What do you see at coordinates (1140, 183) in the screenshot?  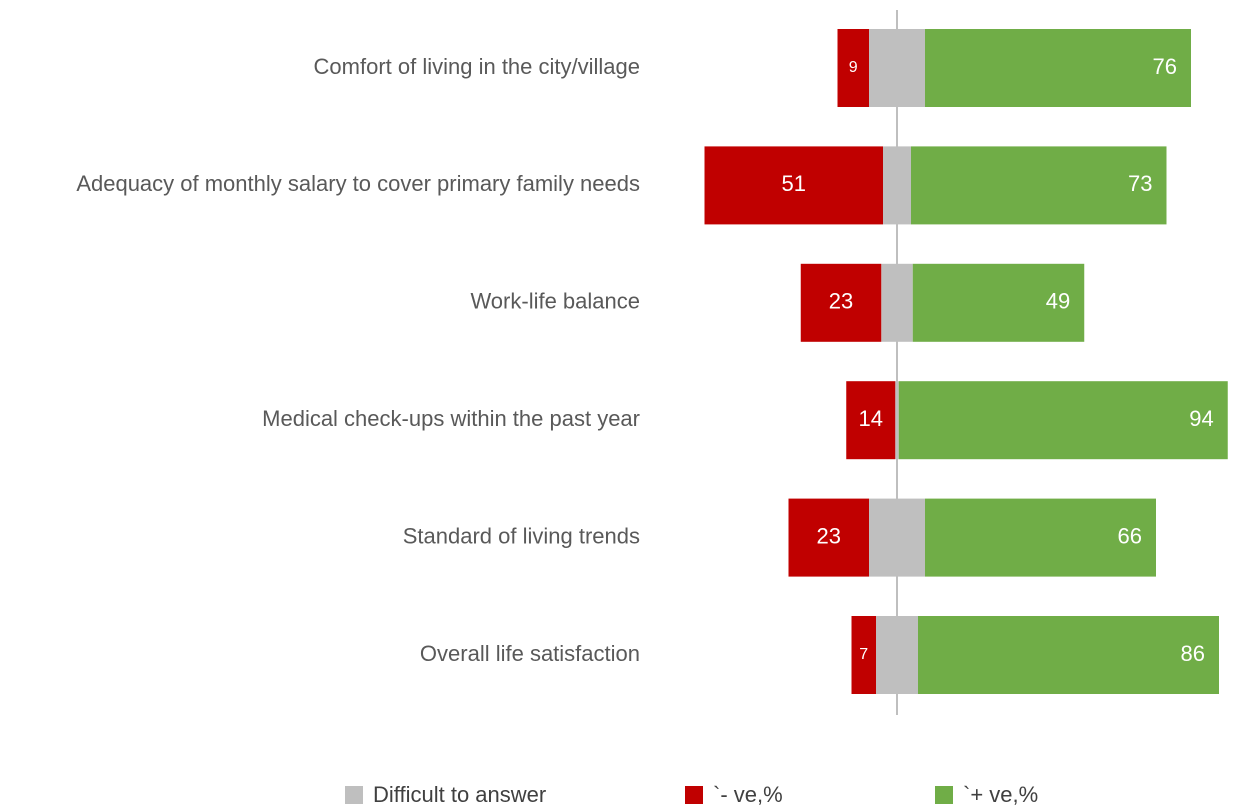 I see `data-label: 73` at bounding box center [1140, 183].